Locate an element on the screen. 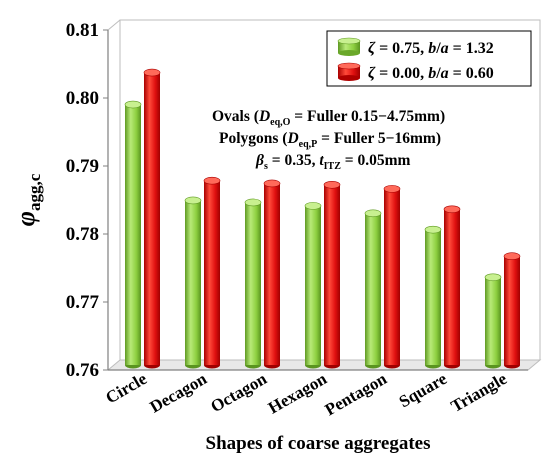  bar-series-2-square is located at coordinates (452, 287).